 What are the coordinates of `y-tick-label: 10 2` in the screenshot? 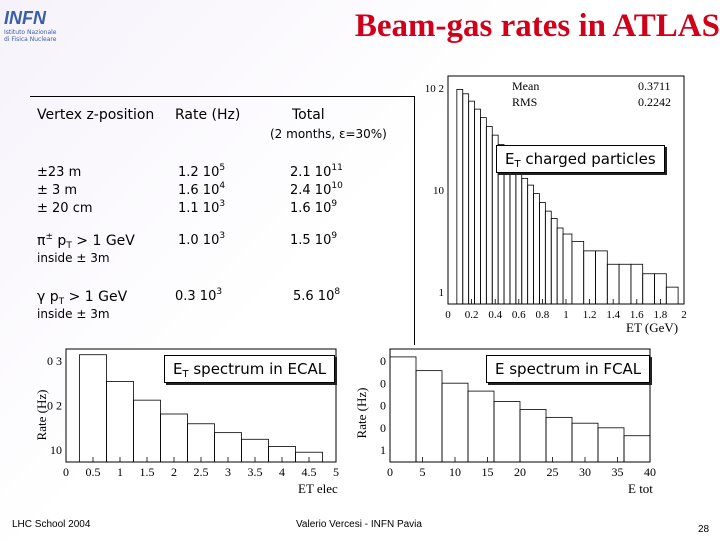 It's located at (434, 89).